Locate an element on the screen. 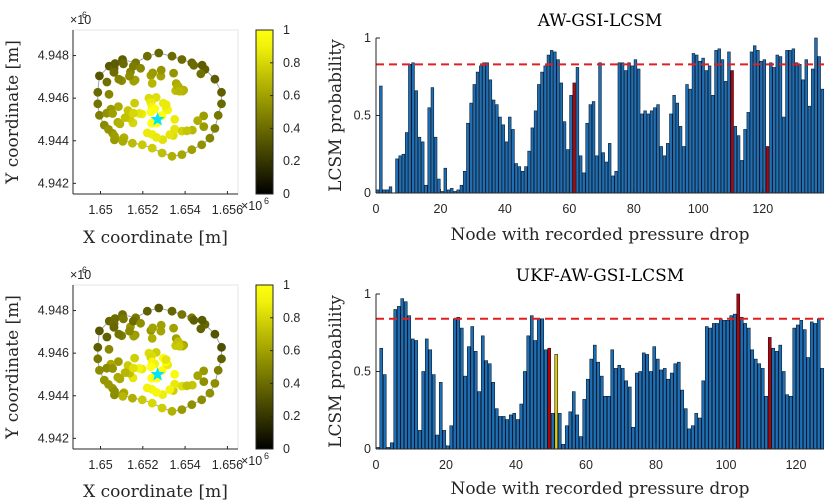 Image resolution: width=828 pixels, height=500 pixels. x-exponent-base: ×10 is located at coordinates (251, 206).